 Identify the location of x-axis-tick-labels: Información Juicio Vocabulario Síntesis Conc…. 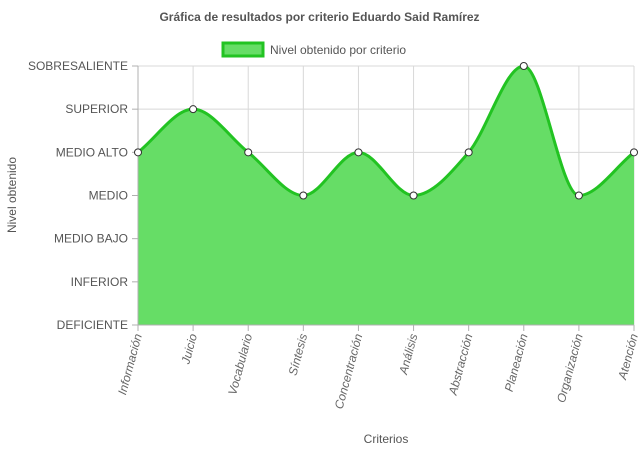
(377, 371).